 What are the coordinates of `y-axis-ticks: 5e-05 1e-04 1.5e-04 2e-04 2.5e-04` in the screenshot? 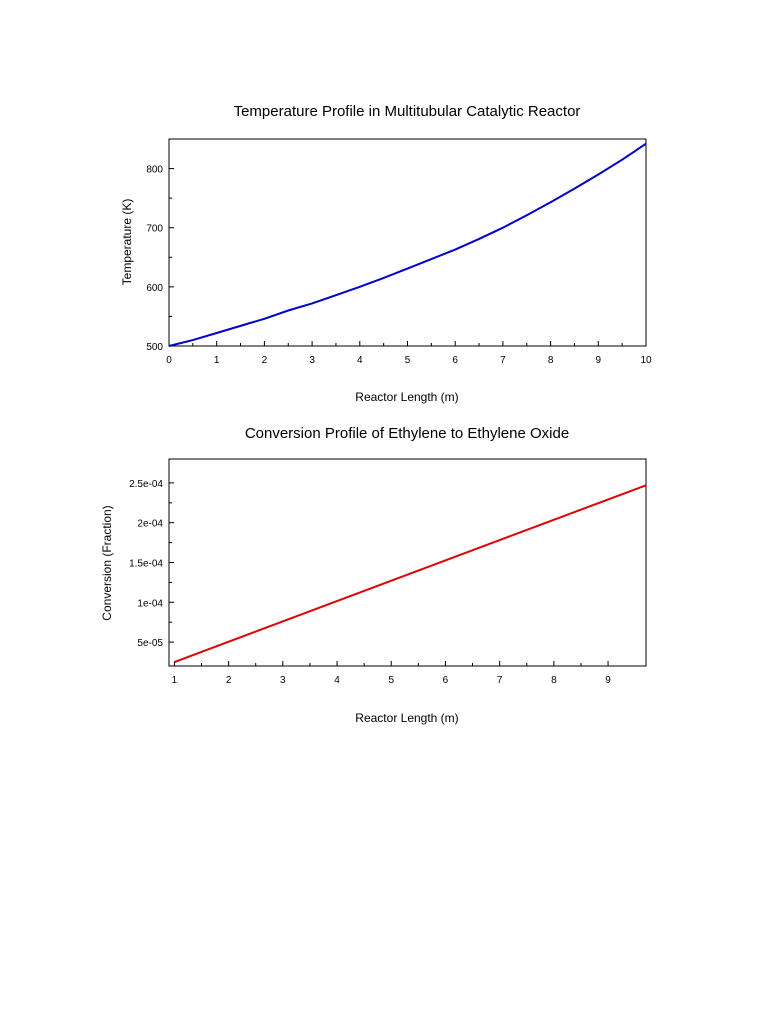 It's located at (151, 564).